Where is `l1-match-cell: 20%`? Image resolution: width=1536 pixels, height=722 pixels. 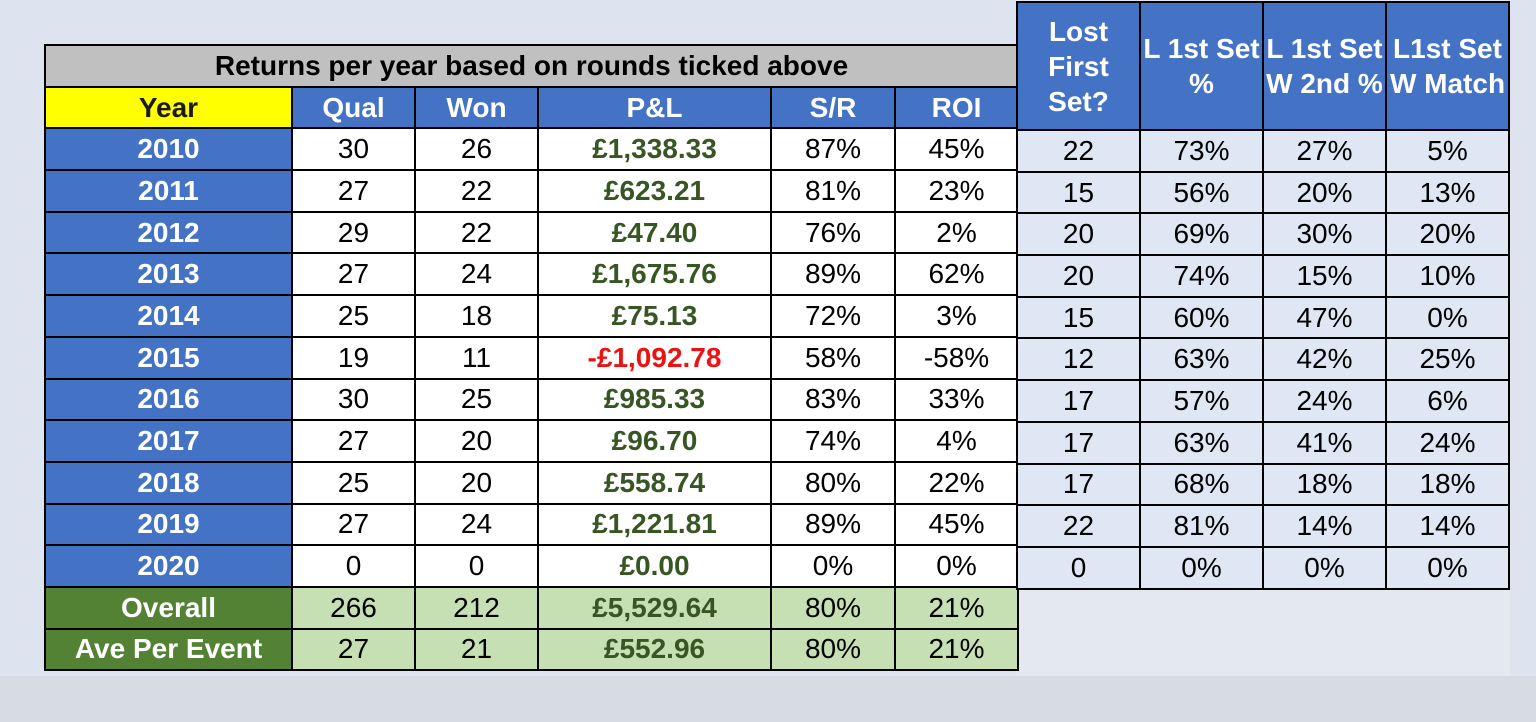 l1-match-cell: 20% is located at coordinates (1447, 234).